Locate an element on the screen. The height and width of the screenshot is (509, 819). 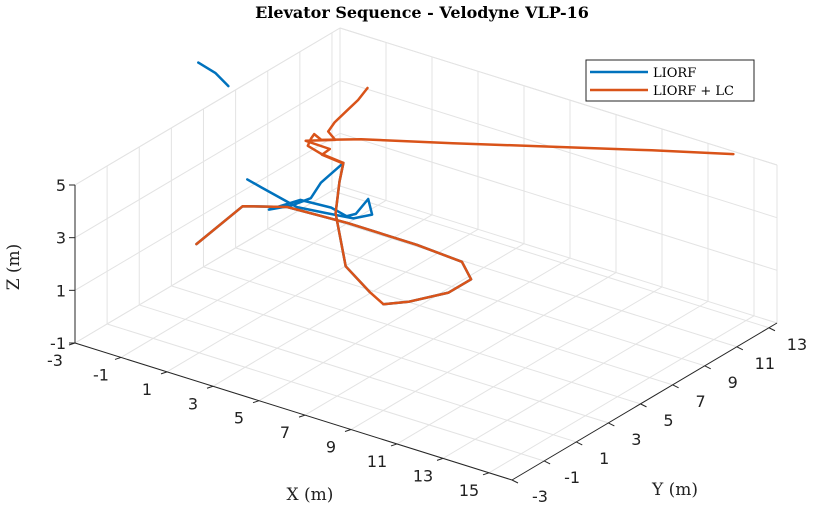
x-tick-label: 7 is located at coordinates (285, 432).